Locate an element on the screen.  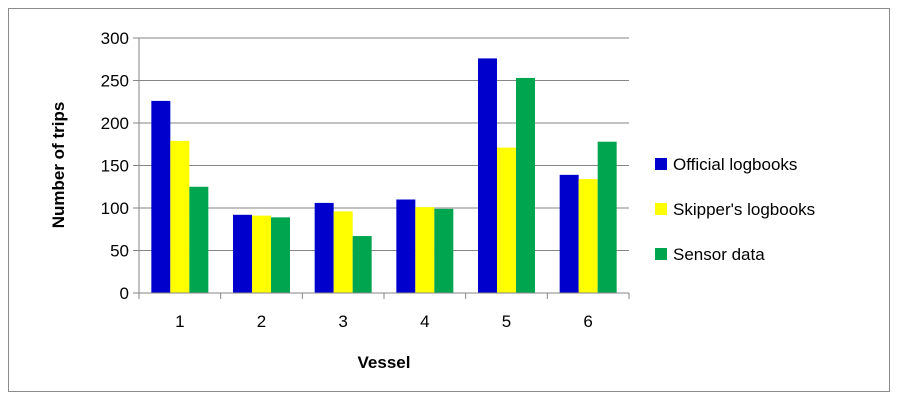
y-tick-labels: 0 50 100 150 200 250 300 is located at coordinates (115, 166).